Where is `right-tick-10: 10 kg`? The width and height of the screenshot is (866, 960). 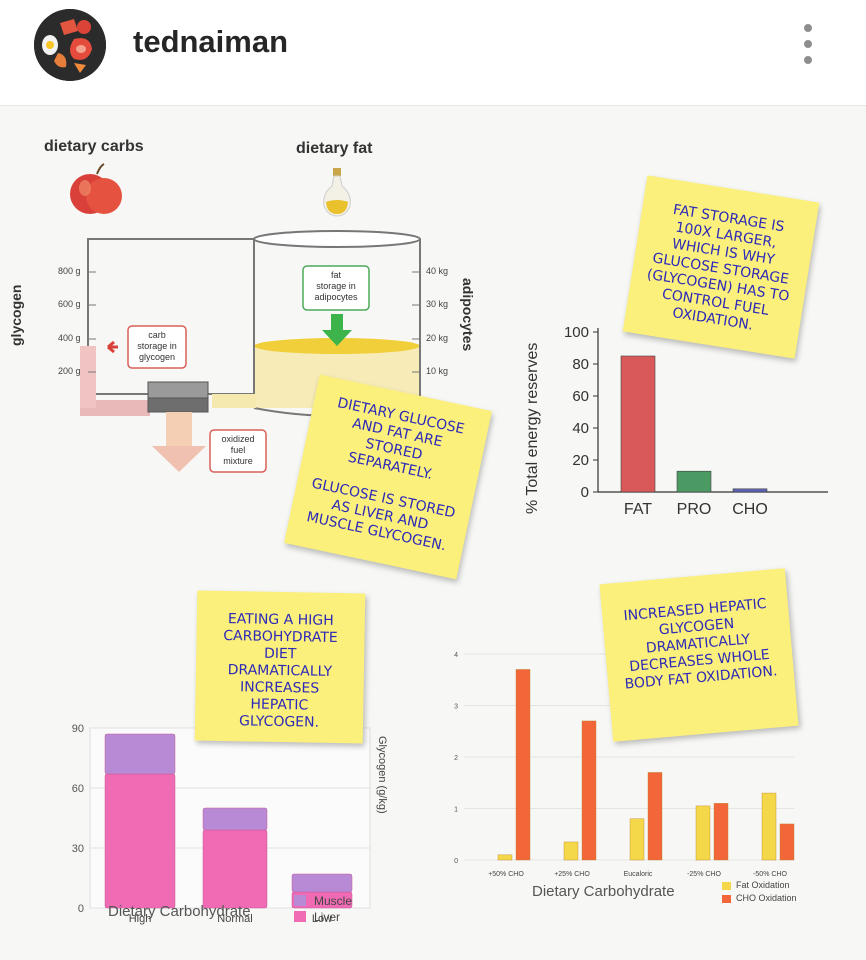
right-tick-10: 10 kg is located at coordinates (437, 371).